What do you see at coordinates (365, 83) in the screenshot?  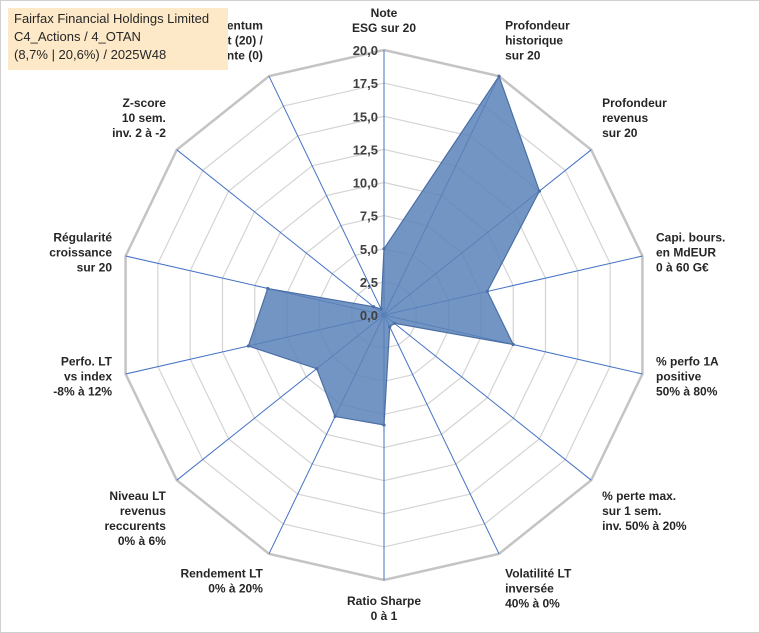 I see `tick-label: 17,5` at bounding box center [365, 83].